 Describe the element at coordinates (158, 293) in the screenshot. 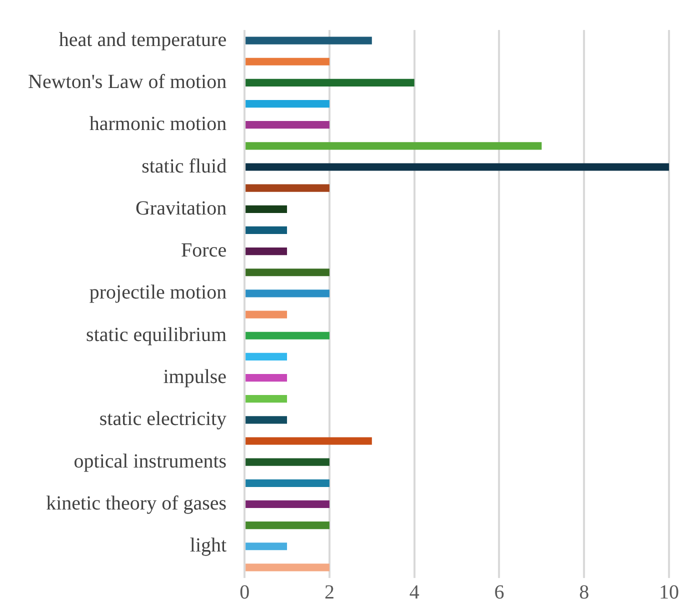

I see `y-tick-label: projectile motion` at that location.